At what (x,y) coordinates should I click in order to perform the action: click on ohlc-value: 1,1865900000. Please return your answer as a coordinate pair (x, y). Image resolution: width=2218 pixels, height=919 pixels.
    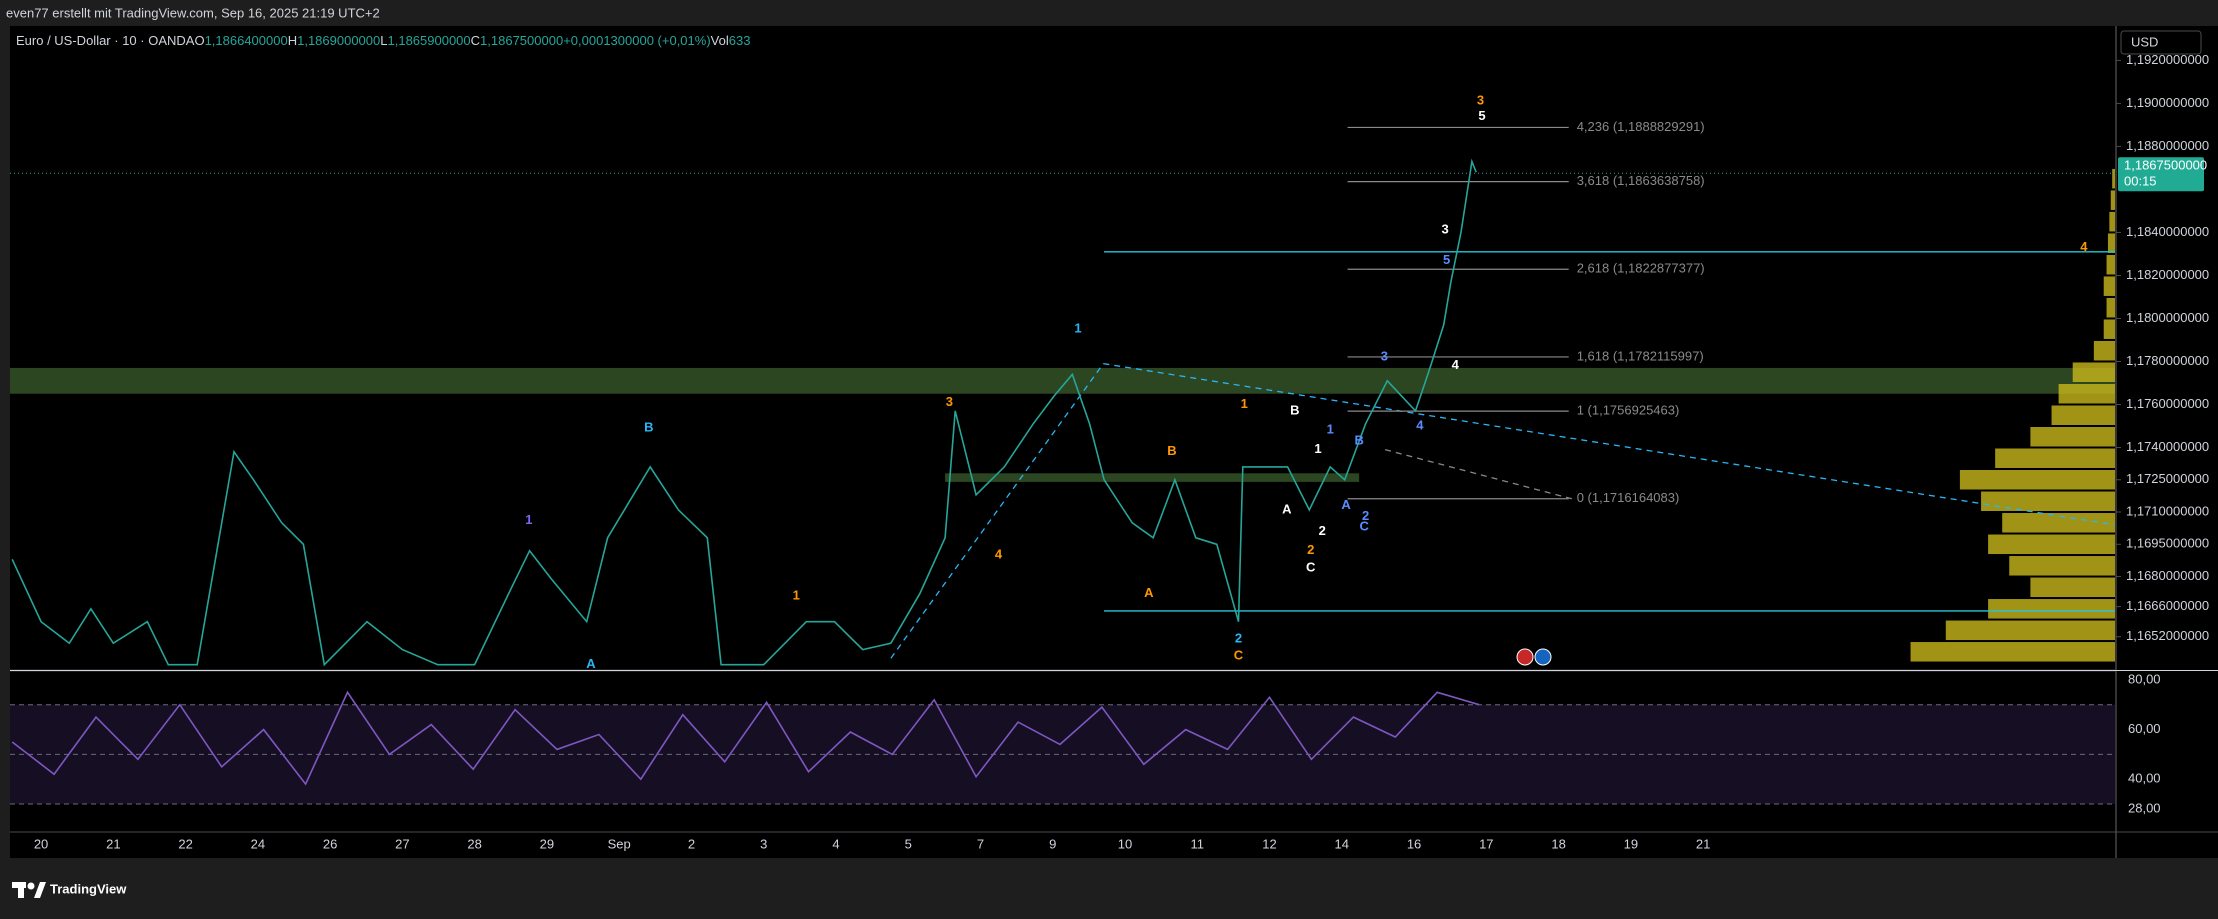
    Looking at the image, I should click on (429, 40).